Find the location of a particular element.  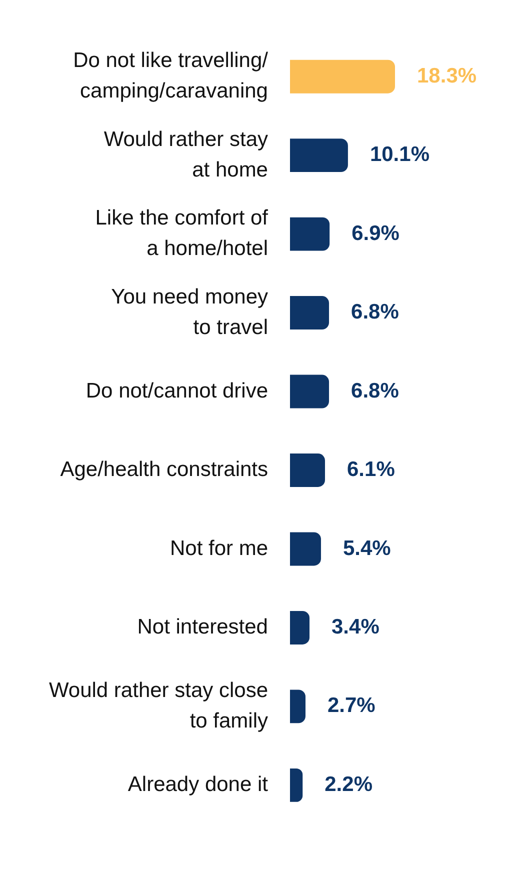

y-tick-label: Already done it is located at coordinates (198, 784).